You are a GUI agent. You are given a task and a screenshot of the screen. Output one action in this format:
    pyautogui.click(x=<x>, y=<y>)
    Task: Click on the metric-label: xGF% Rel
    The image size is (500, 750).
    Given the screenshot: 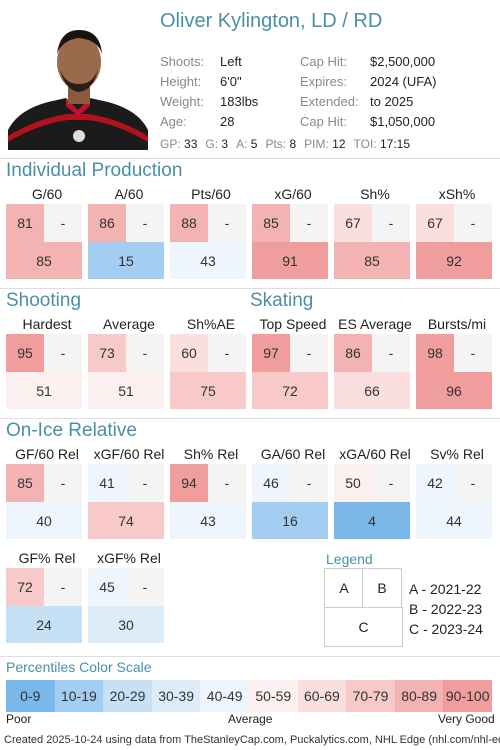 What is the action you would take?
    pyautogui.click(x=129, y=558)
    